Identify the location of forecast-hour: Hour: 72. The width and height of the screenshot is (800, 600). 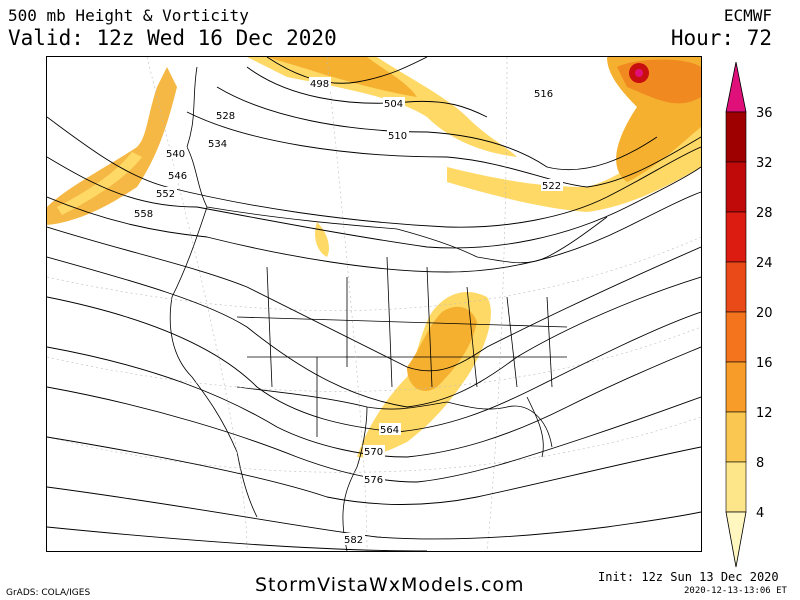
(721, 38).